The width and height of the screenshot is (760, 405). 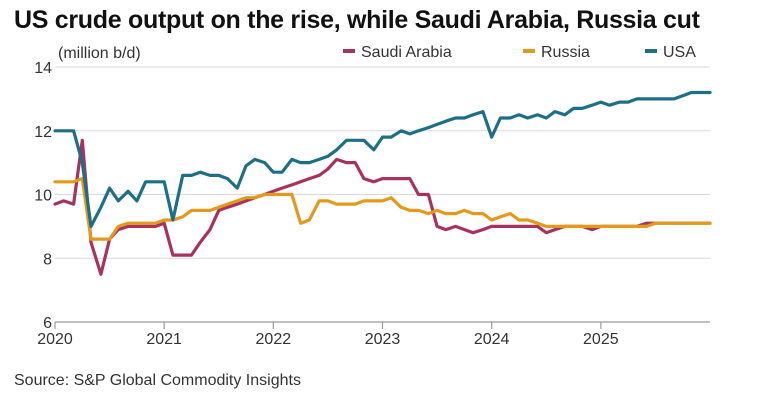 I want to click on y-axis-ticks: 6 8 10 12 14, so click(x=43, y=196).